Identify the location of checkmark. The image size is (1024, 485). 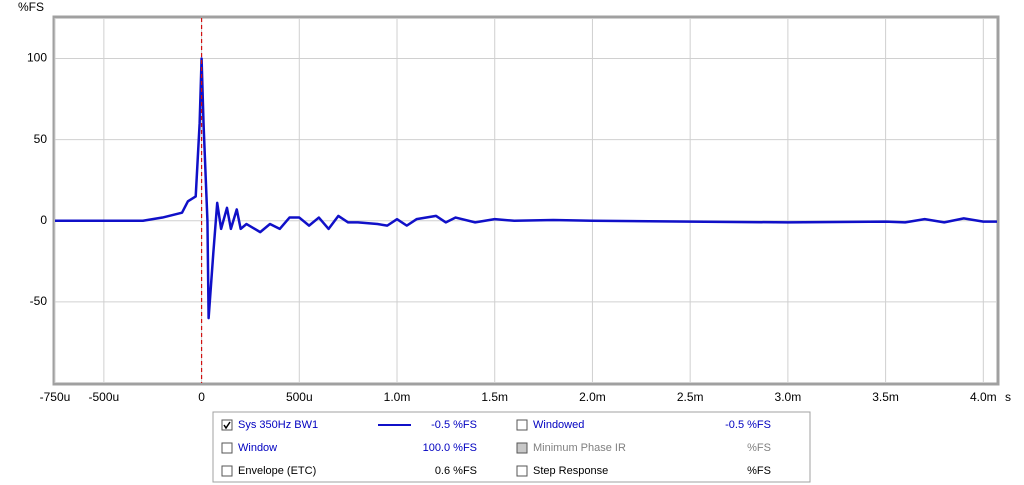
(227, 425).